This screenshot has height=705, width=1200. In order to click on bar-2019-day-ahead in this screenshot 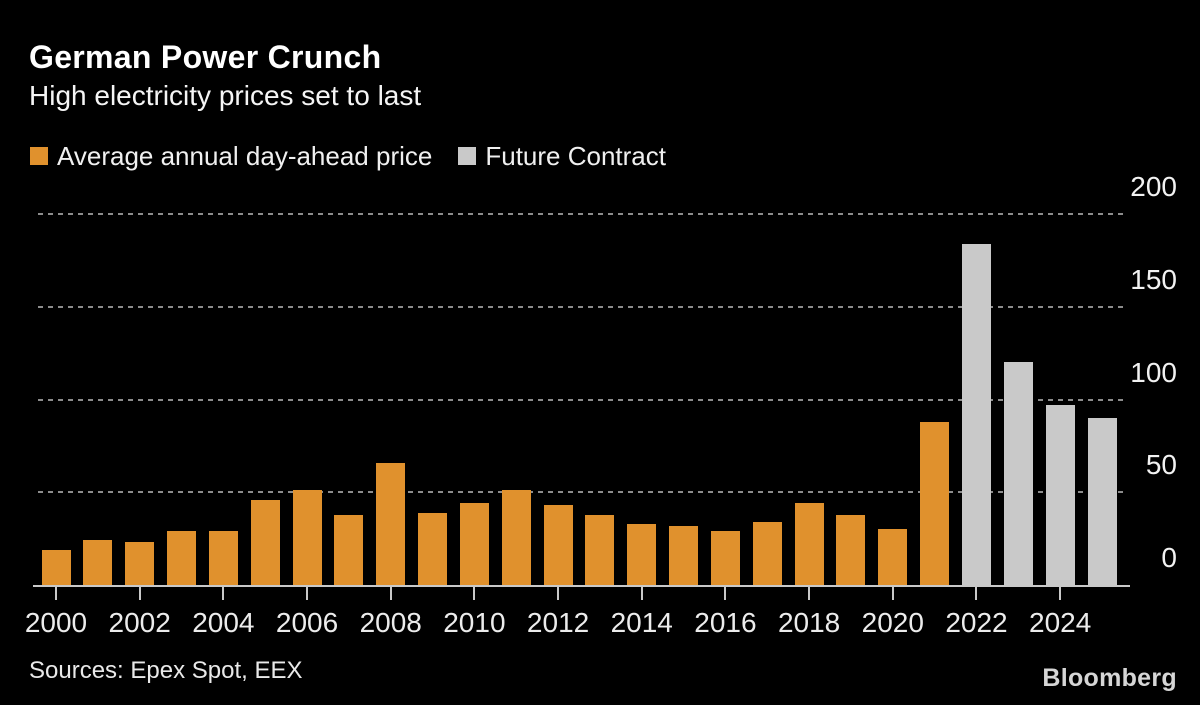, I will do `click(851, 549)`.